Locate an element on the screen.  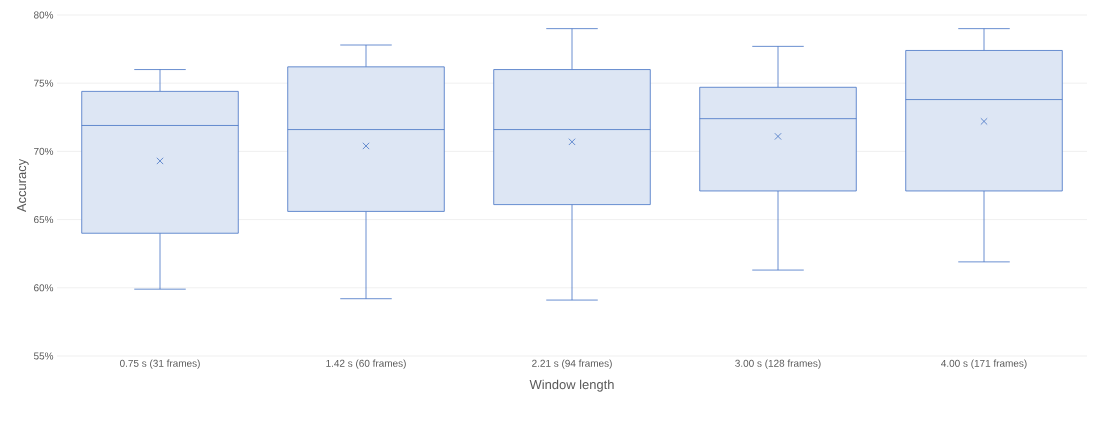
x-tick-label: 0.75 s (31 frames) is located at coordinates (159, 364).